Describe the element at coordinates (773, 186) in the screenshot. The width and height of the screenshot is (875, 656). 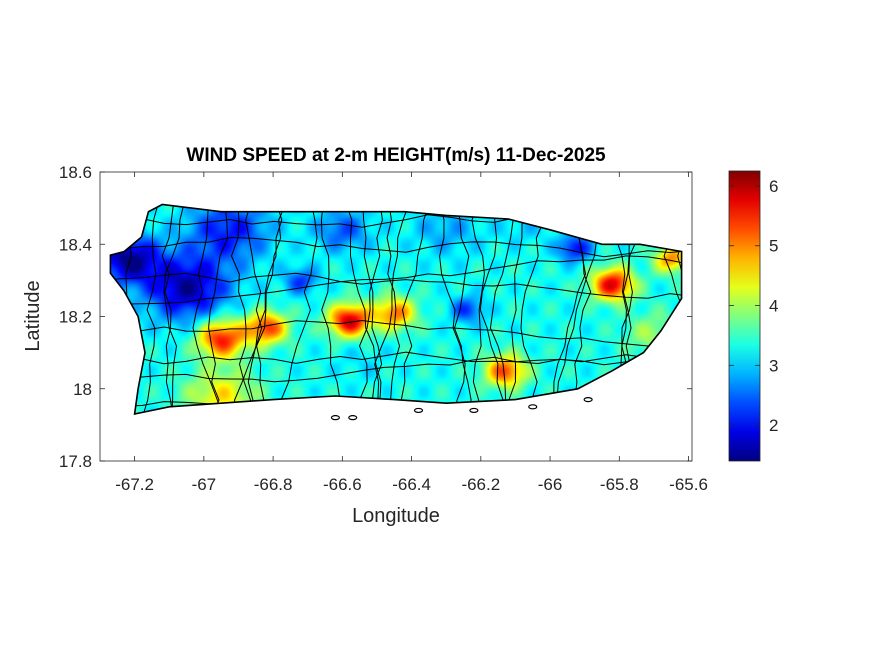
I see `colorbar-tick-label: 6` at that location.